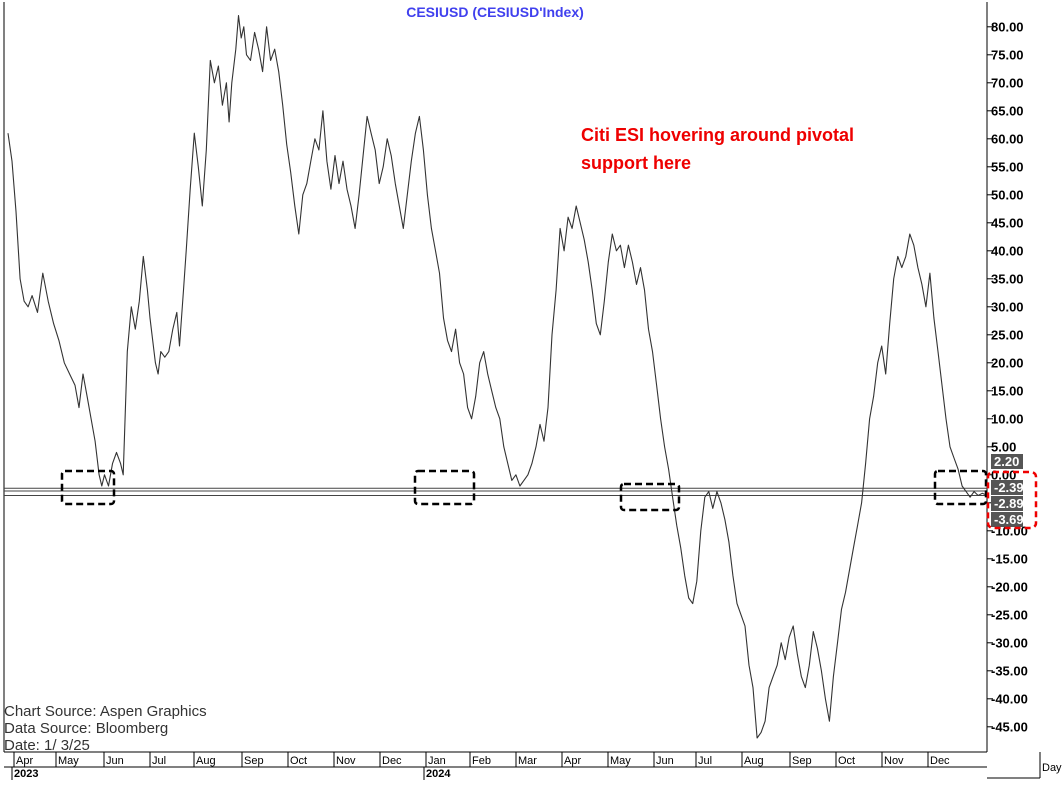 Image resolution: width=1064 pixels, height=789 pixels. I want to click on y-tick-label: 40.00, so click(1007, 250).